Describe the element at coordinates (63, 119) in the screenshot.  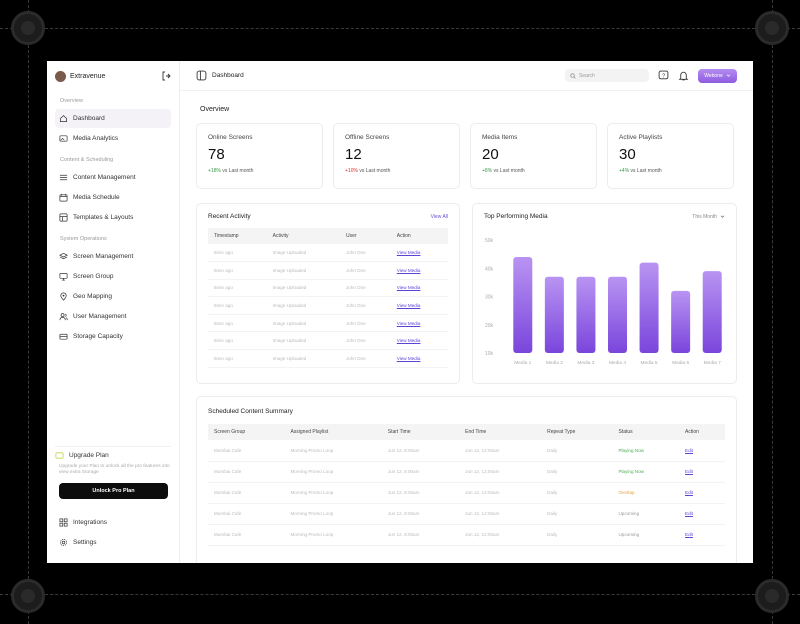
I see `home-icon` at that location.